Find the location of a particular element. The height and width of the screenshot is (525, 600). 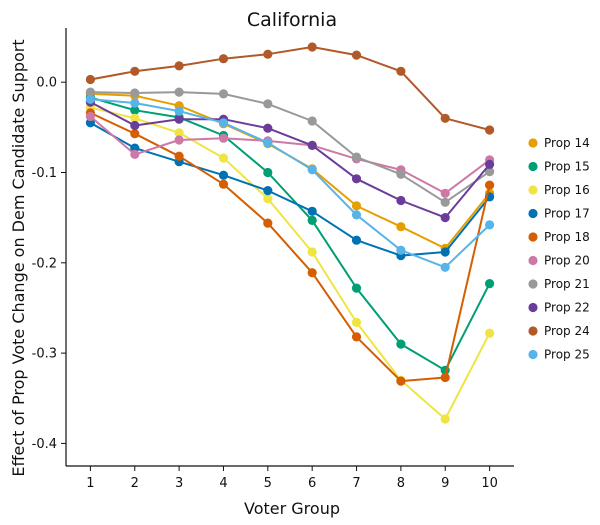

legend-item-prop-21: Prop 21 is located at coordinates (559, 284).